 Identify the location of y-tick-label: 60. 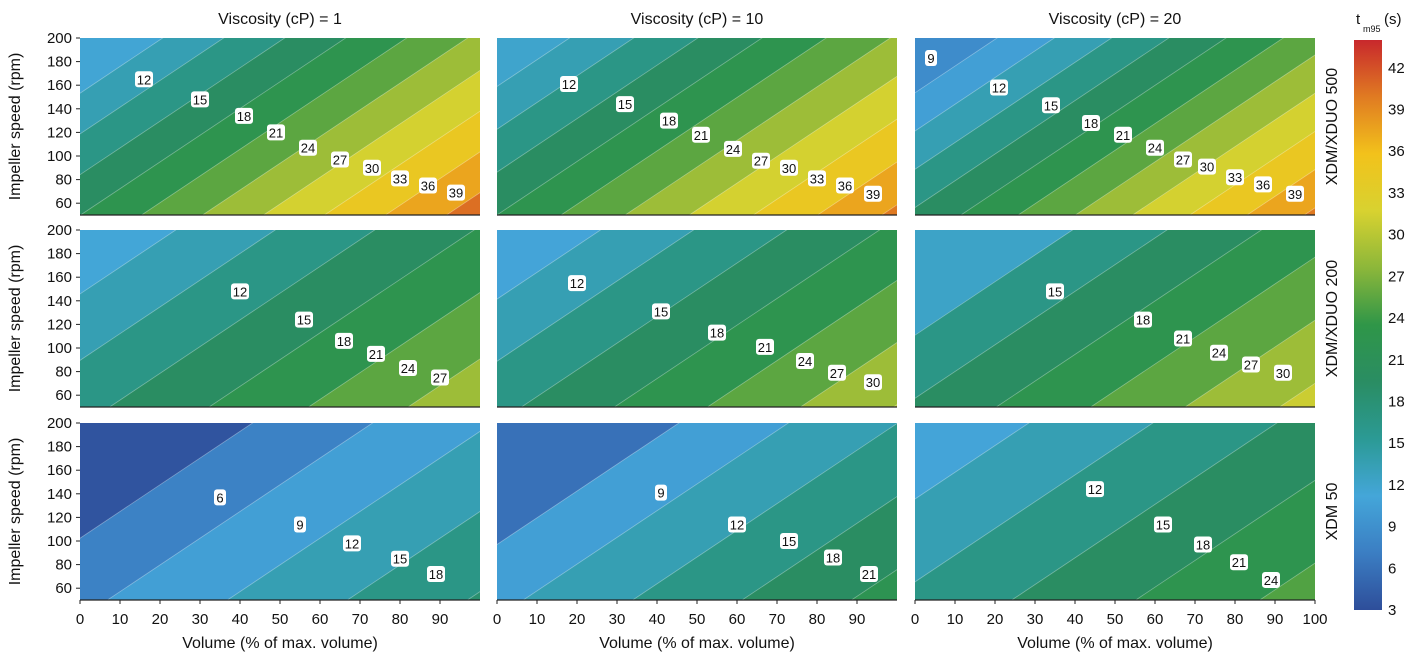
(63, 203).